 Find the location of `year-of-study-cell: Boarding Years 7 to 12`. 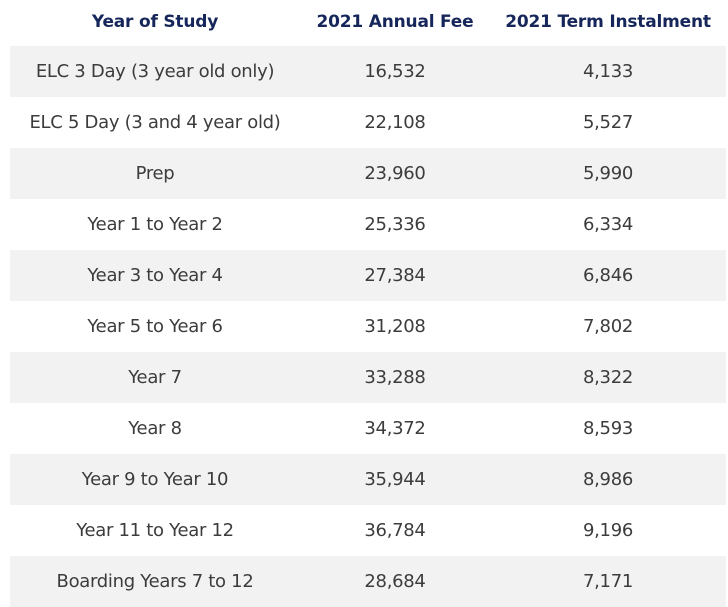

year-of-study-cell: Boarding Years 7 to 12 is located at coordinates (155, 581).